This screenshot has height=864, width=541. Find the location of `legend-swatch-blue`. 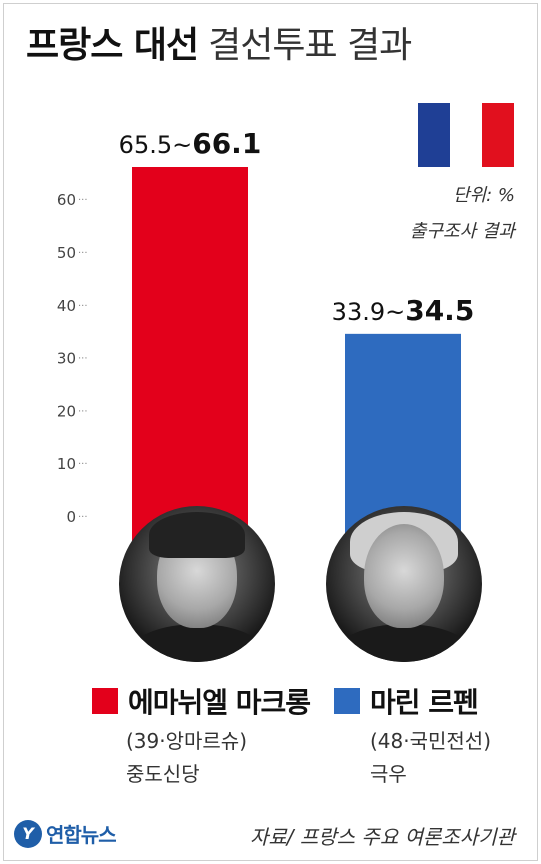

legend-swatch-blue is located at coordinates (347, 701).